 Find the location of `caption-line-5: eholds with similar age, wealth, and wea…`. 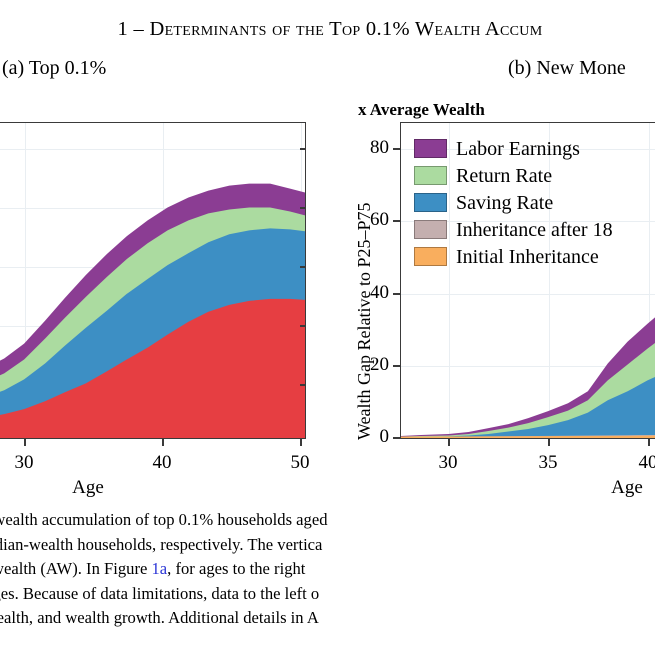

caption-line-5: eholds with similar age, wealth, and wea… is located at coordinates (159, 617).